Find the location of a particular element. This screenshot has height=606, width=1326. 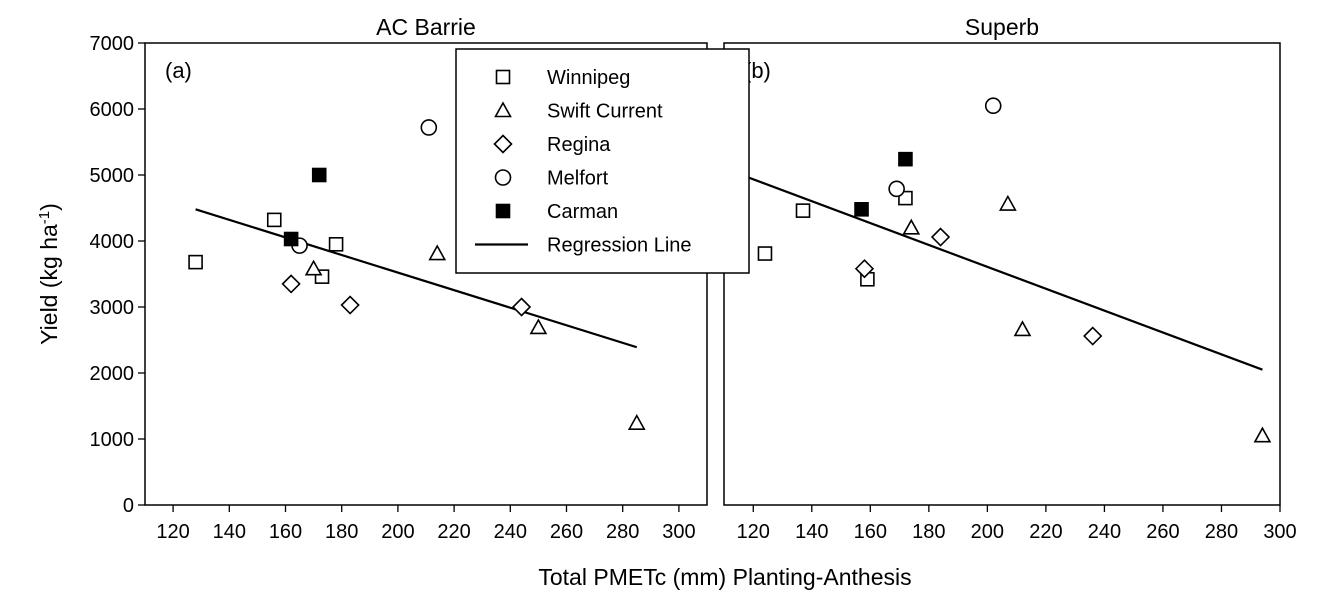

y-tick-label: 5000 is located at coordinates (112, 176).